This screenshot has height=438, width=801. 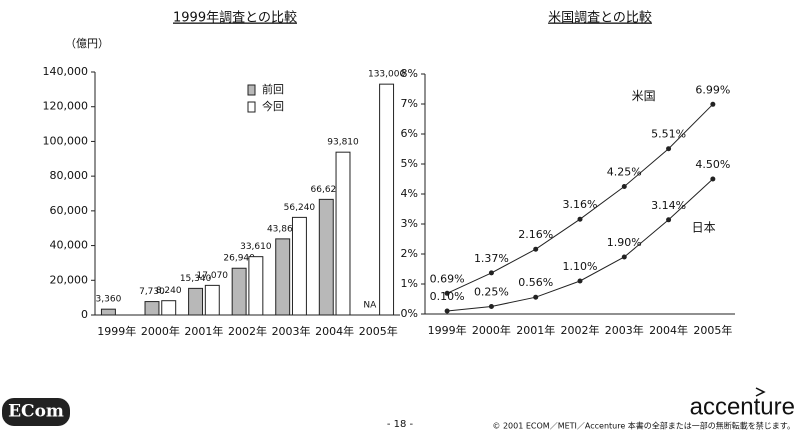 What do you see at coordinates (668, 134) in the screenshot?
I see `value-label: 5.51%` at bounding box center [668, 134].